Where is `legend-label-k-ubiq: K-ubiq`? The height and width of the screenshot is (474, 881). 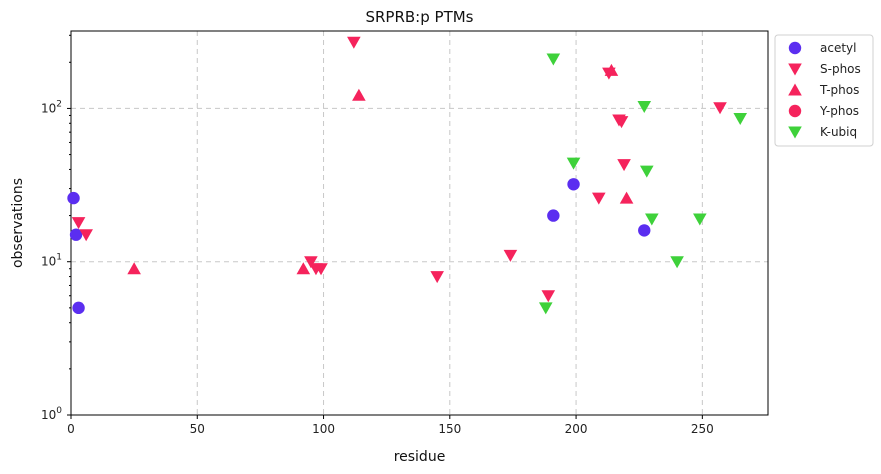 legend-label-k-ubiq: K-ubiq is located at coordinates (838, 132).